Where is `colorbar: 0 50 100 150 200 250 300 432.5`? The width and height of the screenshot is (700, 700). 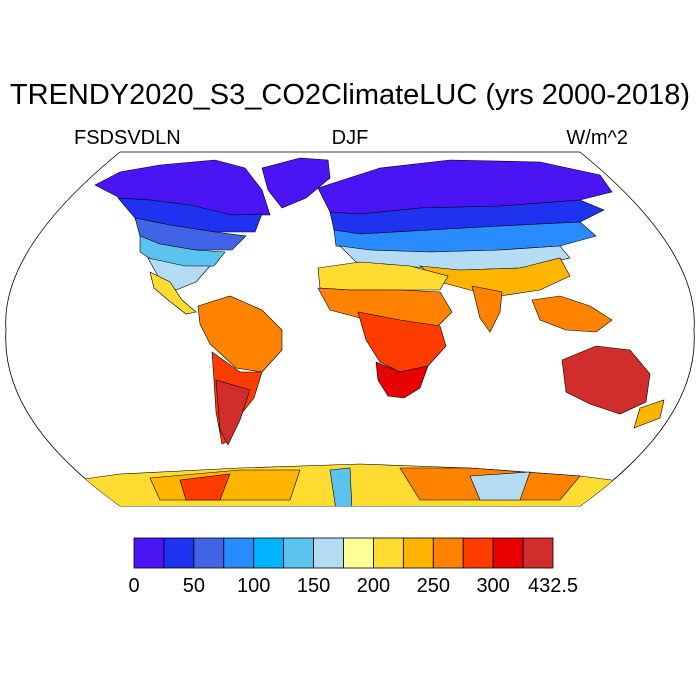 colorbar: 0 50 100 150 200 250 300 432.5 is located at coordinates (353, 567).